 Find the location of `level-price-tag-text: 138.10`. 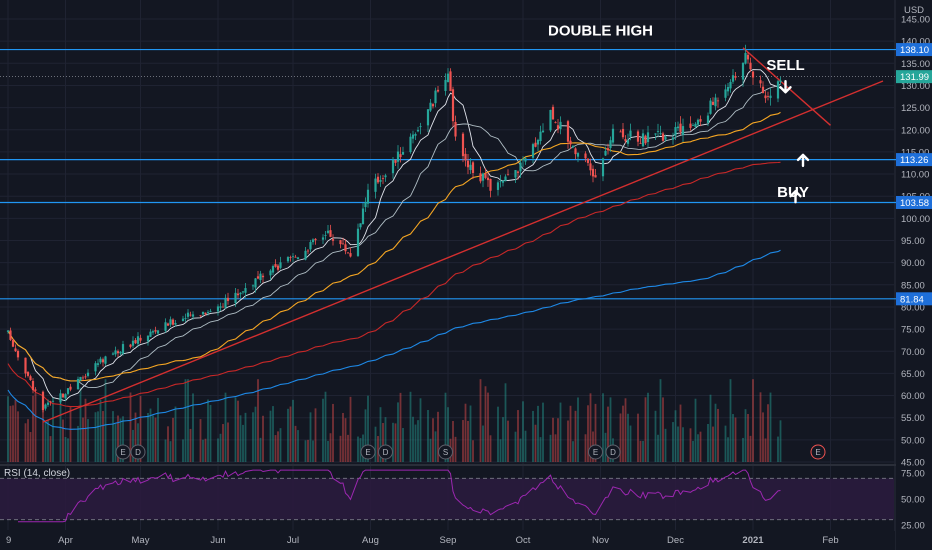

level-price-tag-text: 138.10 is located at coordinates (914, 50).